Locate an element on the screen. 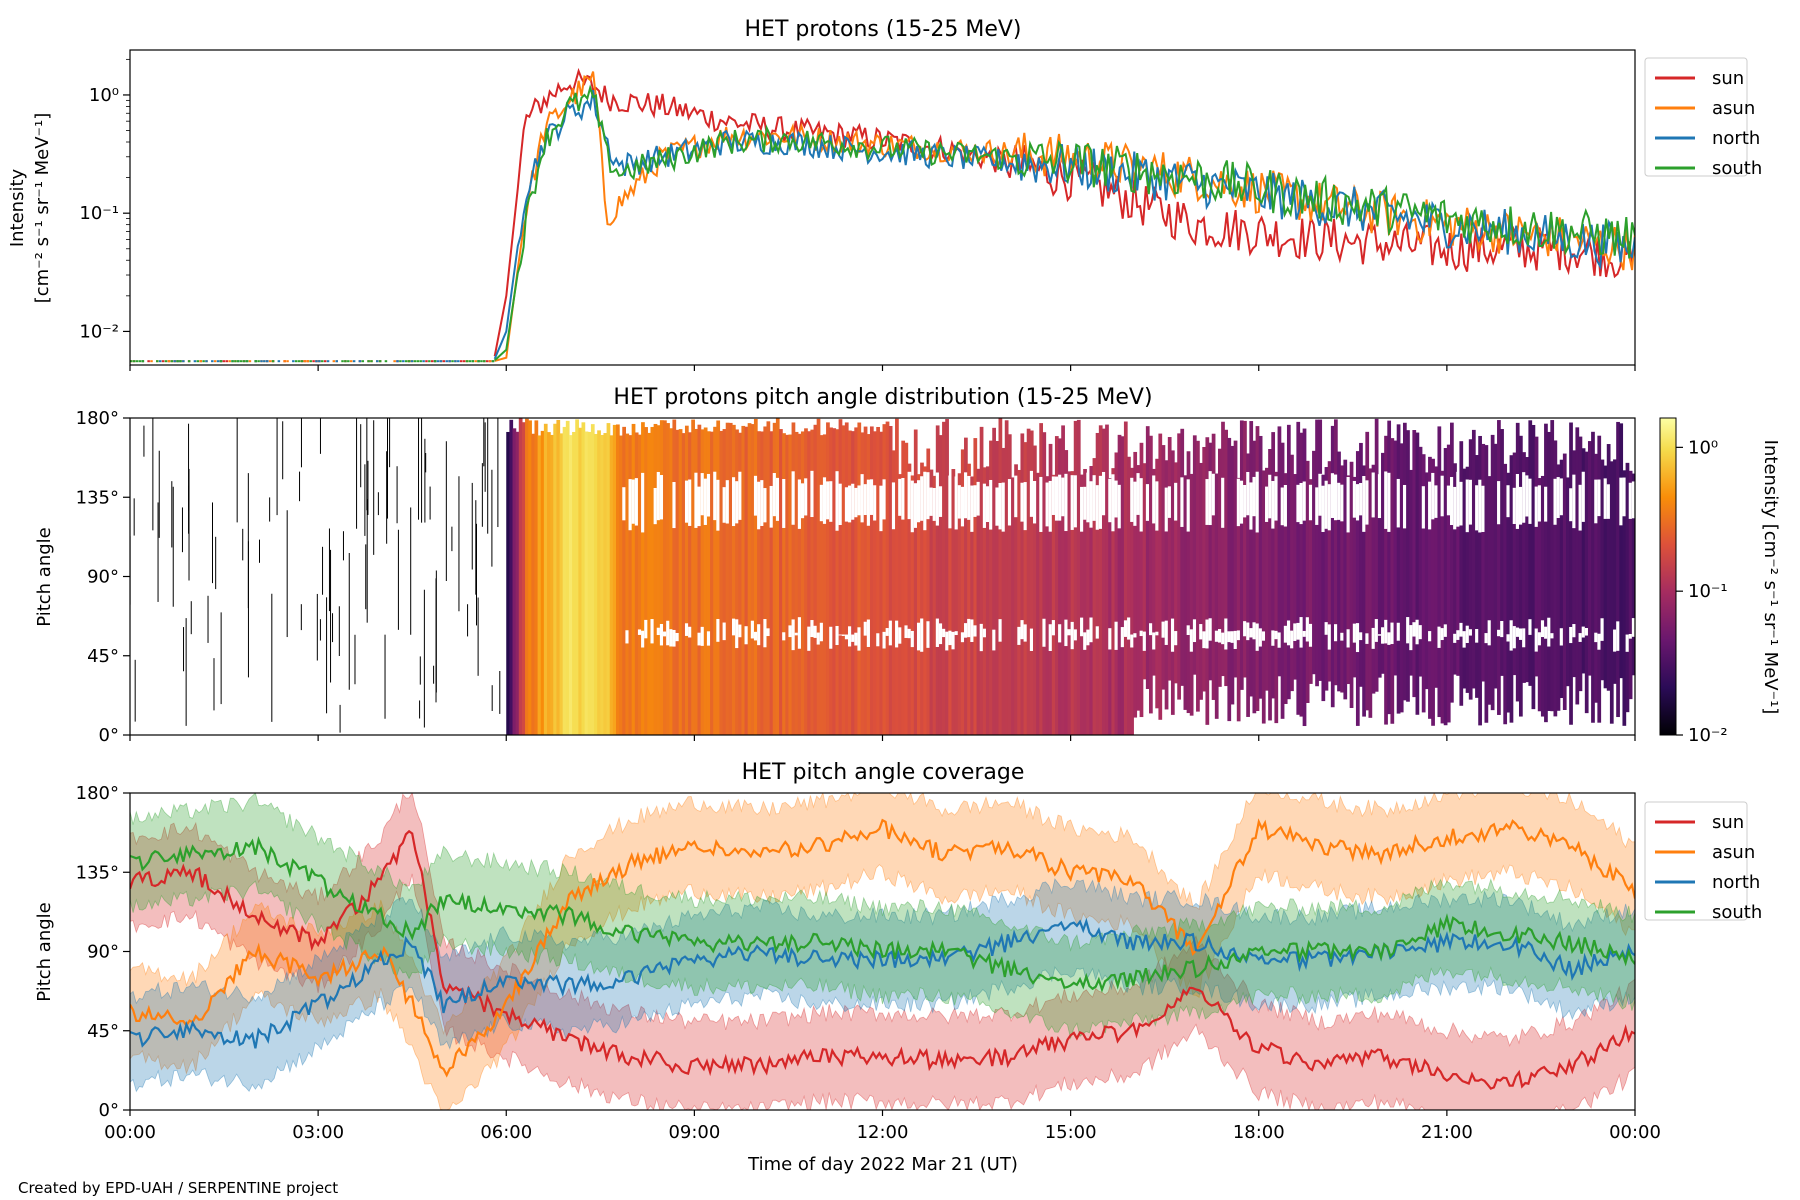  colorbar-tick-label: 10⁻² is located at coordinates (1708, 735).